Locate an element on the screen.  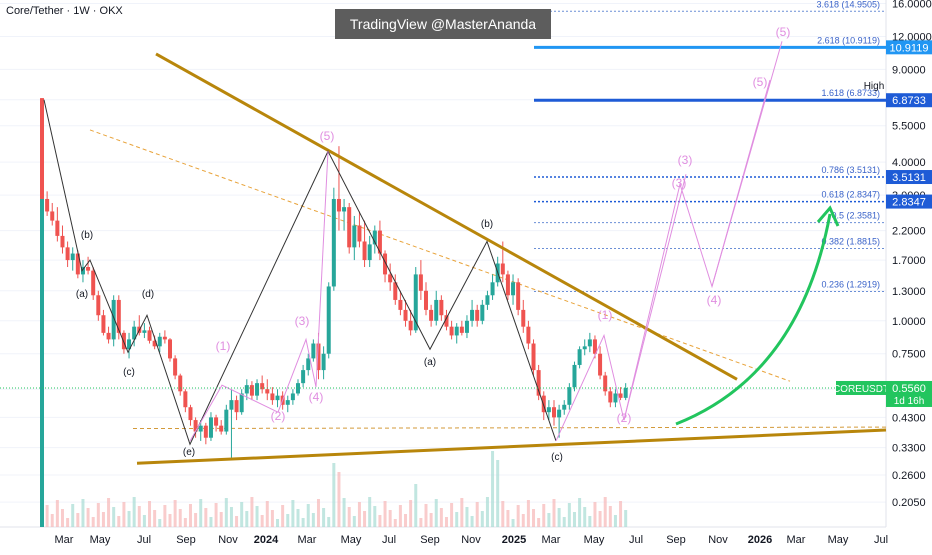
y-tick-label: 0.3300 is located at coordinates (909, 449).